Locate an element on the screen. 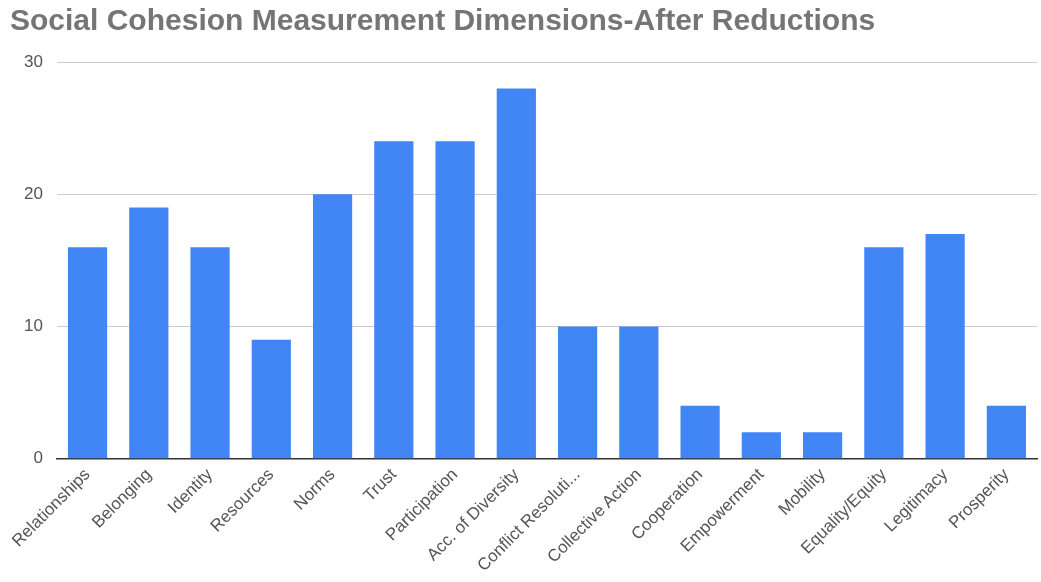 The height and width of the screenshot is (582, 1041). y-tick-label: 0 is located at coordinates (38, 458).